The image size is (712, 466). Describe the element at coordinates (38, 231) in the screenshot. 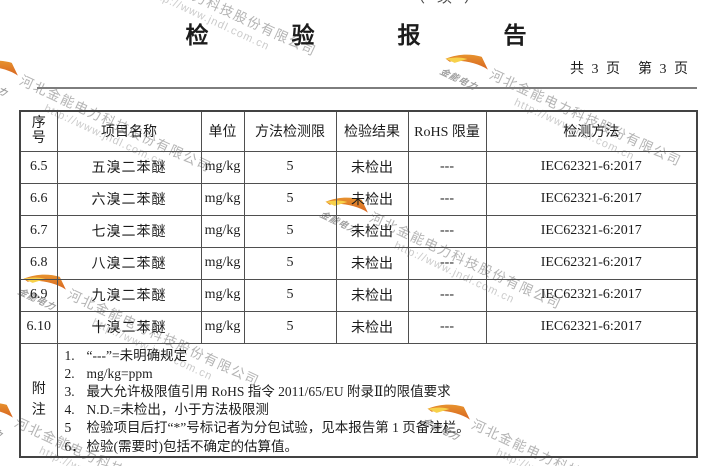

I see `cell-no: 6.7` at that location.